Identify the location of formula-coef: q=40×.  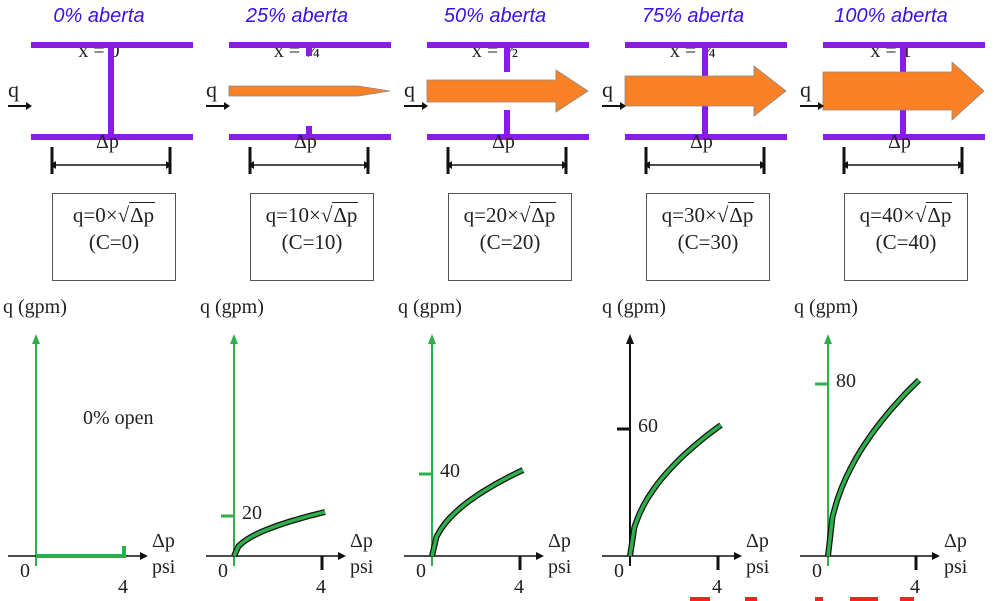
(887, 215).